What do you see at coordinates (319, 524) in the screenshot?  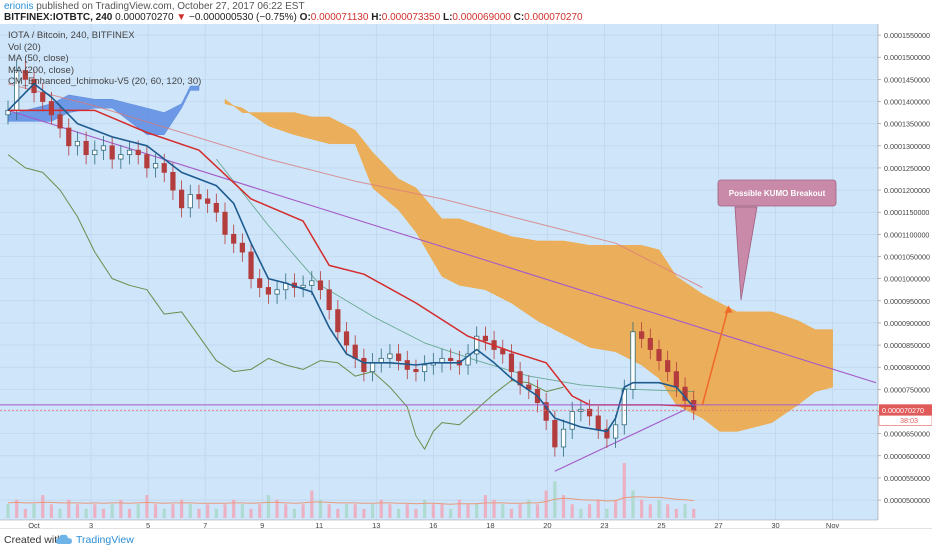 I see `time-tick-label: 11` at bounding box center [319, 524].